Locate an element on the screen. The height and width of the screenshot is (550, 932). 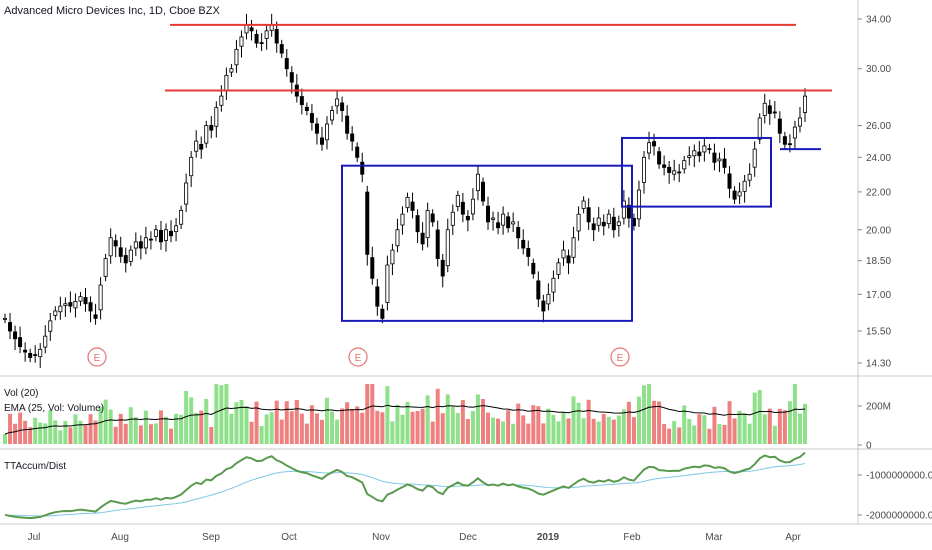
accum-dist-layer is located at coordinates (405, 485).